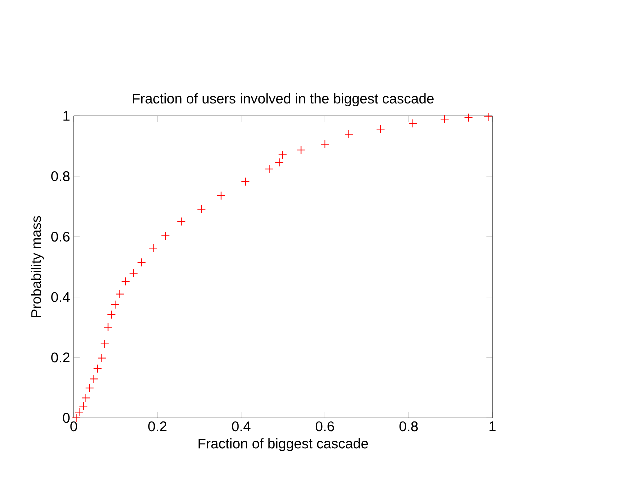 The width and height of the screenshot is (640, 481). Describe the element at coordinates (67, 116) in the screenshot. I see `y-tick-label: 1` at that location.